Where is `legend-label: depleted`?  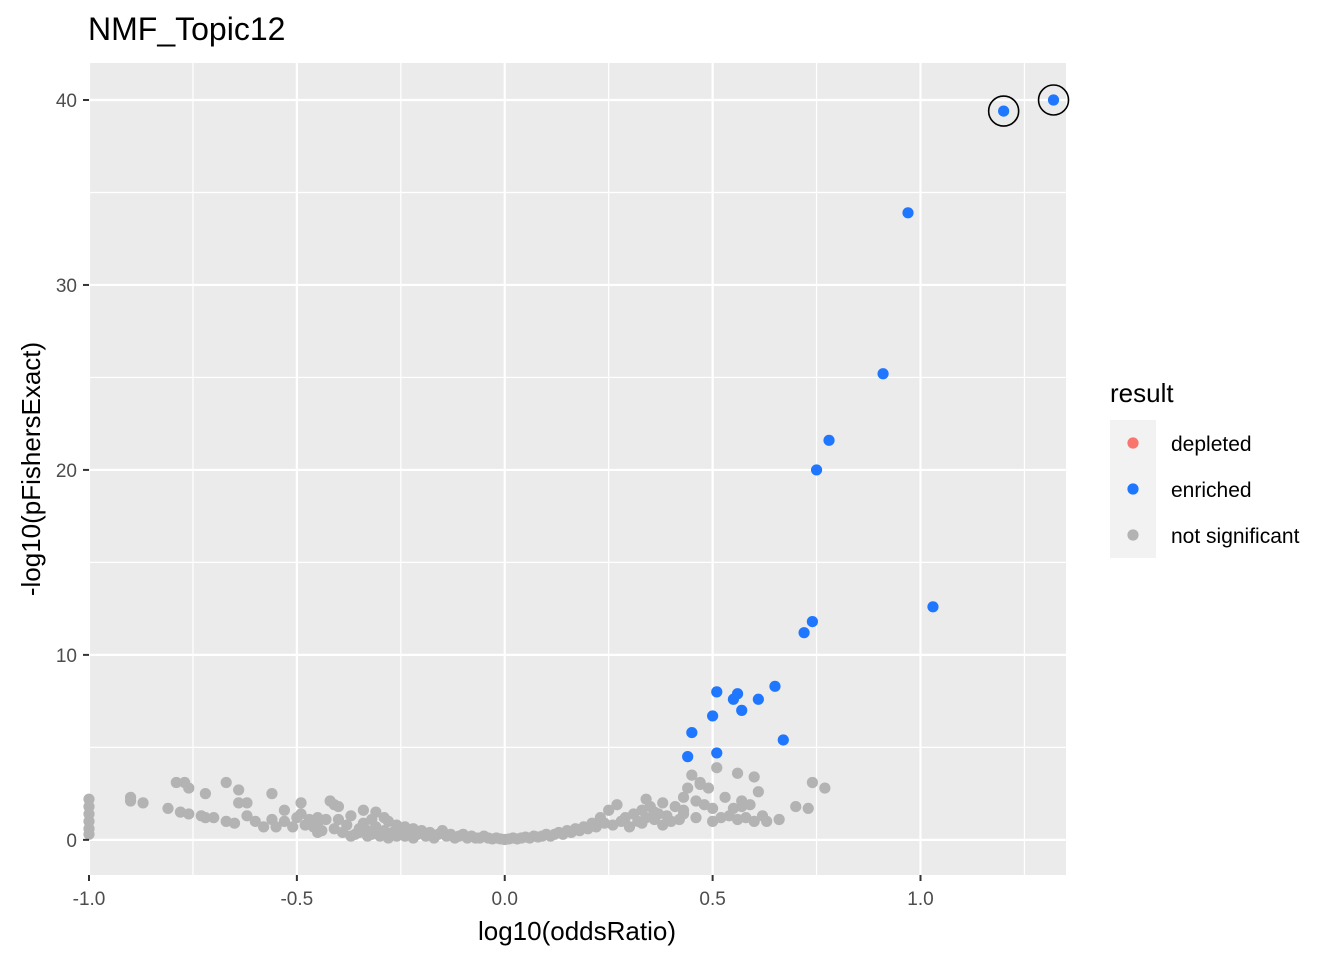
legend-label: depleted is located at coordinates (1211, 444).